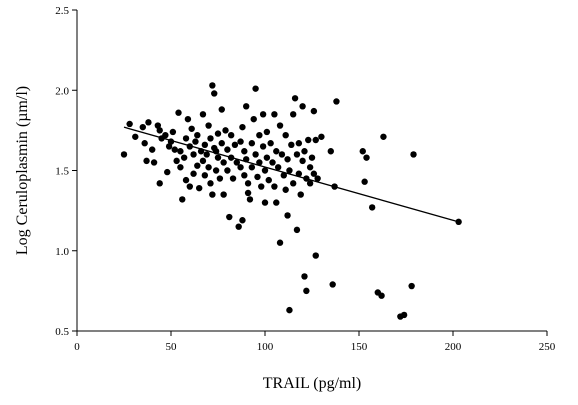 The width and height of the screenshot is (578, 405). What do you see at coordinates (77, 347) in the screenshot?
I see `x-tick-label: 0` at bounding box center [77, 347].